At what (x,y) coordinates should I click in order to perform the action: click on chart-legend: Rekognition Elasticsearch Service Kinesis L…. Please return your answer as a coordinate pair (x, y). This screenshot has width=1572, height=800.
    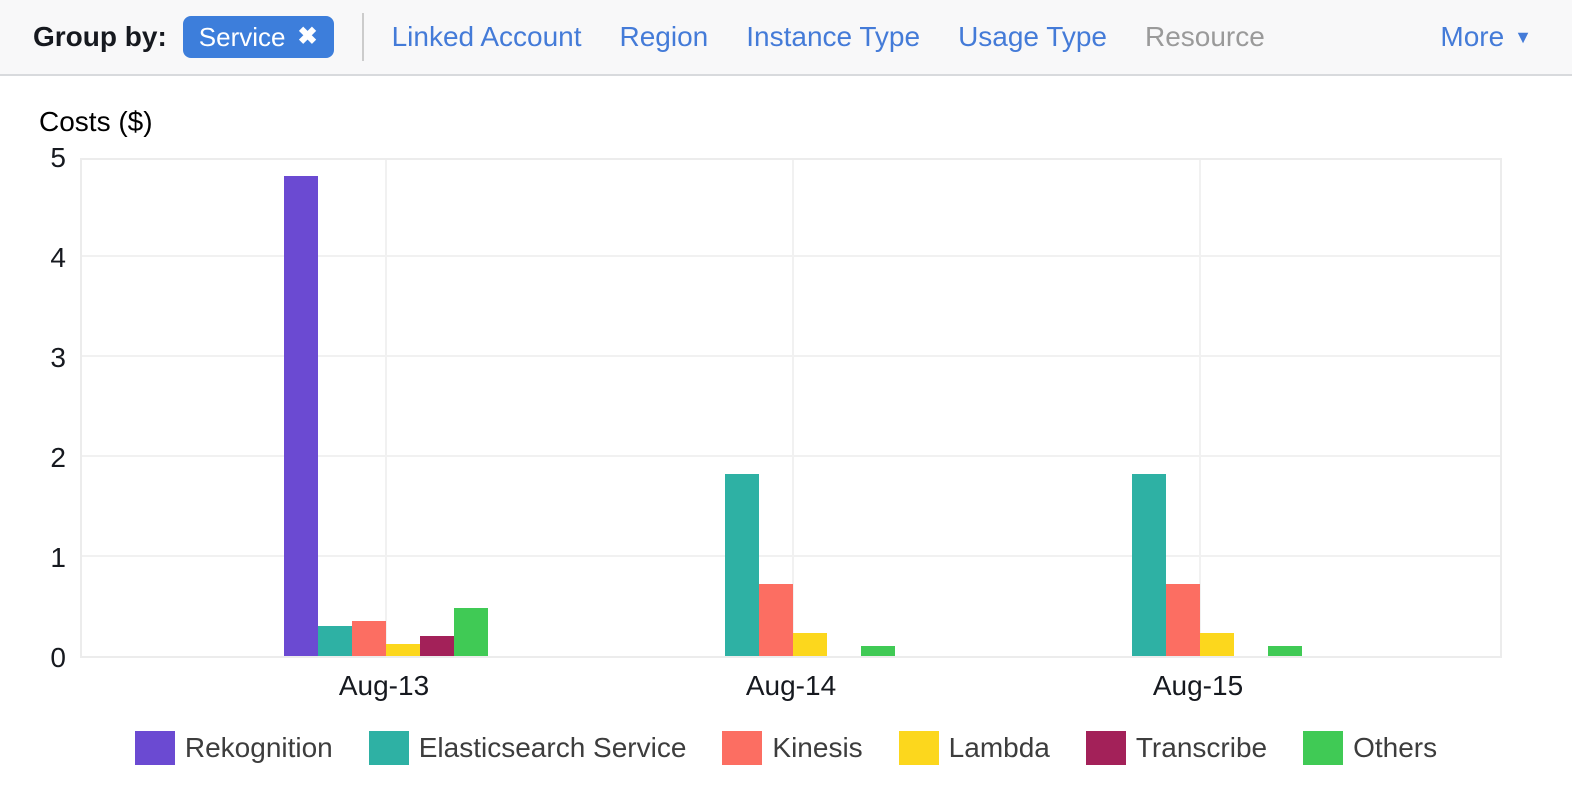
    Looking at the image, I should click on (786, 748).